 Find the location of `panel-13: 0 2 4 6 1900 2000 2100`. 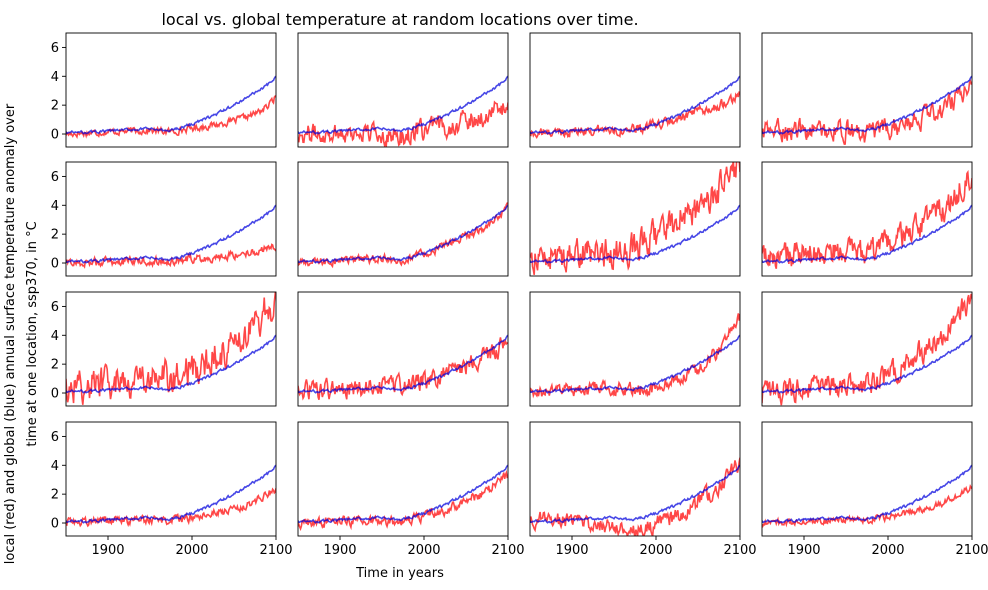

panel-13: 0 2 4 6 1900 2000 2100 is located at coordinates (172, 489).